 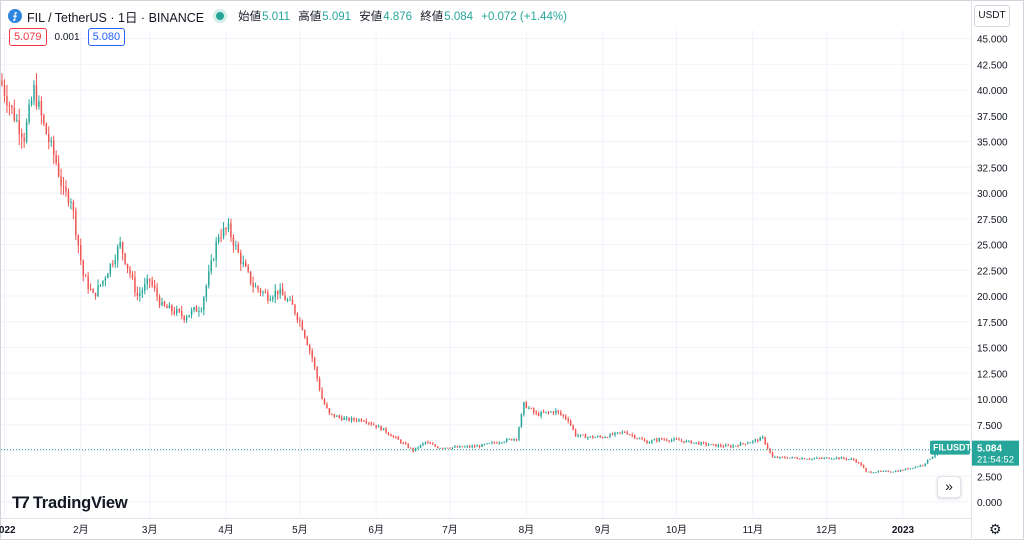 I want to click on sell-price-button: 5.079, so click(x=28, y=37).